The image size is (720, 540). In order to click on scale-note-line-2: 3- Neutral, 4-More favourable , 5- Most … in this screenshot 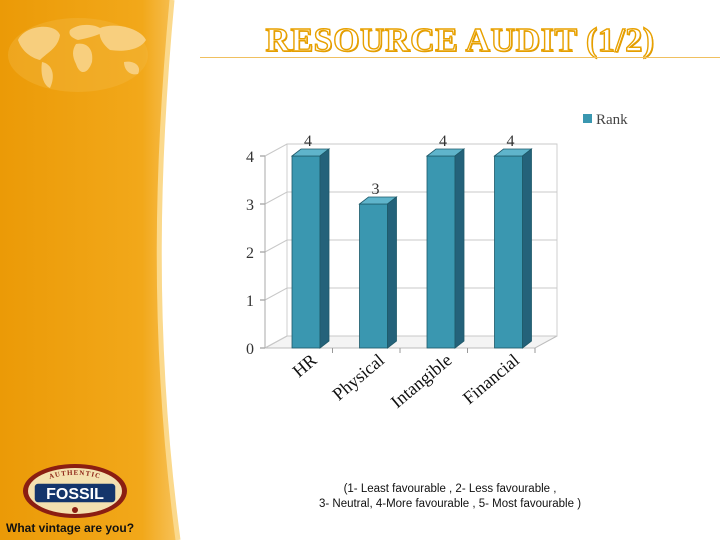, I will do `click(450, 504)`.